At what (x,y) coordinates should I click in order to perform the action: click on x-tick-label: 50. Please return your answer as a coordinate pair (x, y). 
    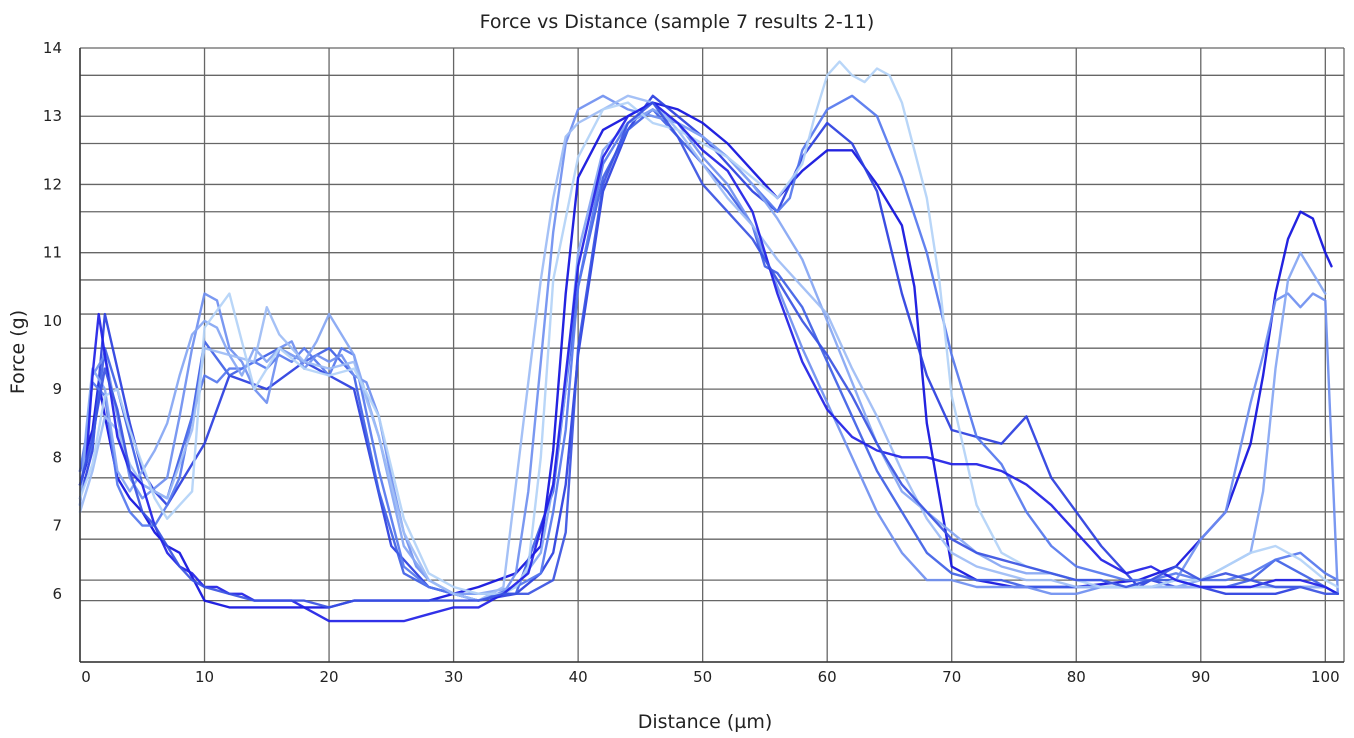
    Looking at the image, I should click on (702, 677).